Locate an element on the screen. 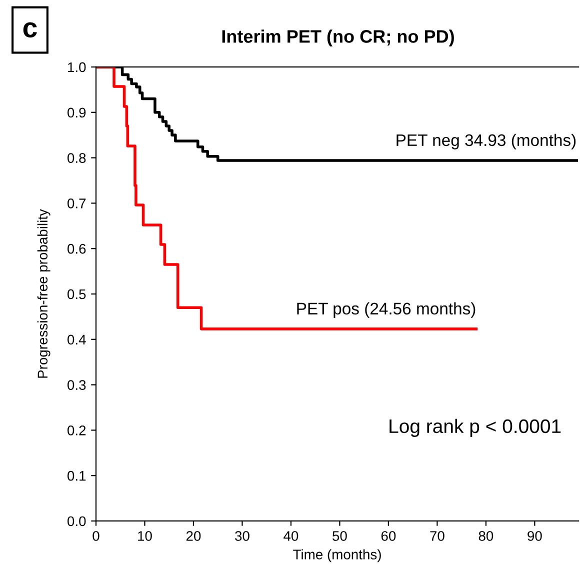 The width and height of the screenshot is (580, 570). annotation: Log rank p < 0.0001 is located at coordinates (475, 427).